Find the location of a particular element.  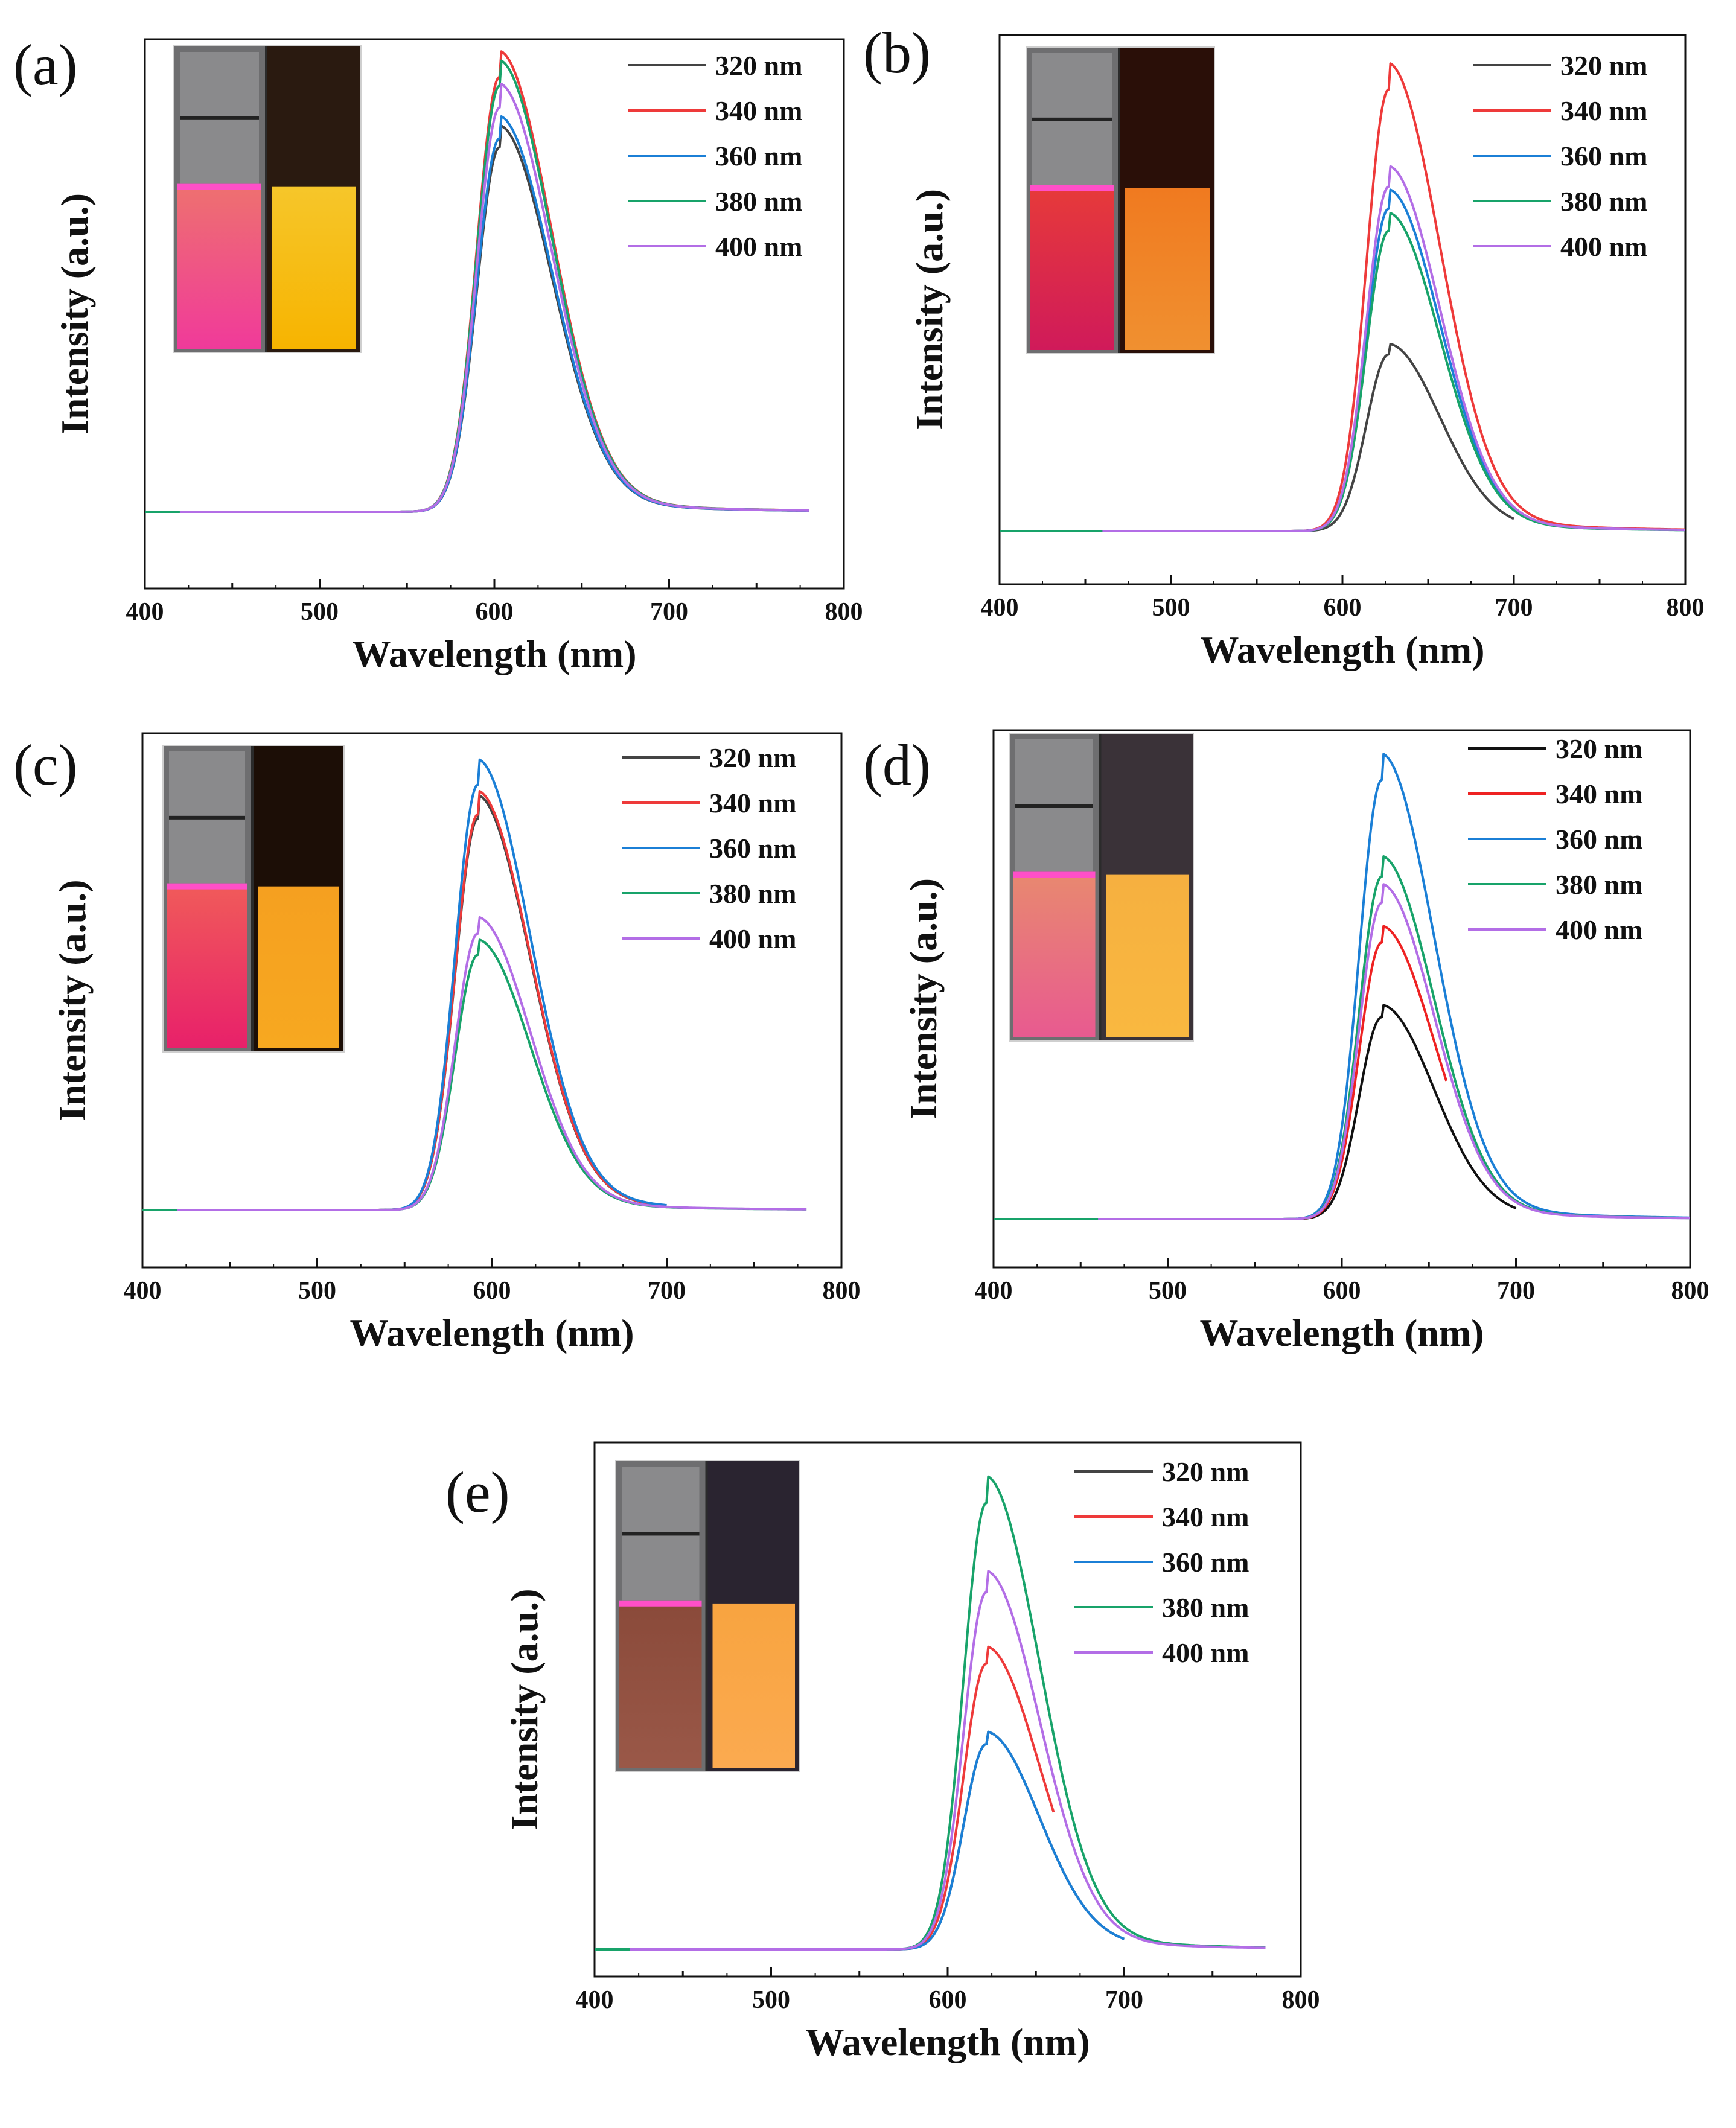

panel-letter: (e) is located at coordinates (477, 1492).